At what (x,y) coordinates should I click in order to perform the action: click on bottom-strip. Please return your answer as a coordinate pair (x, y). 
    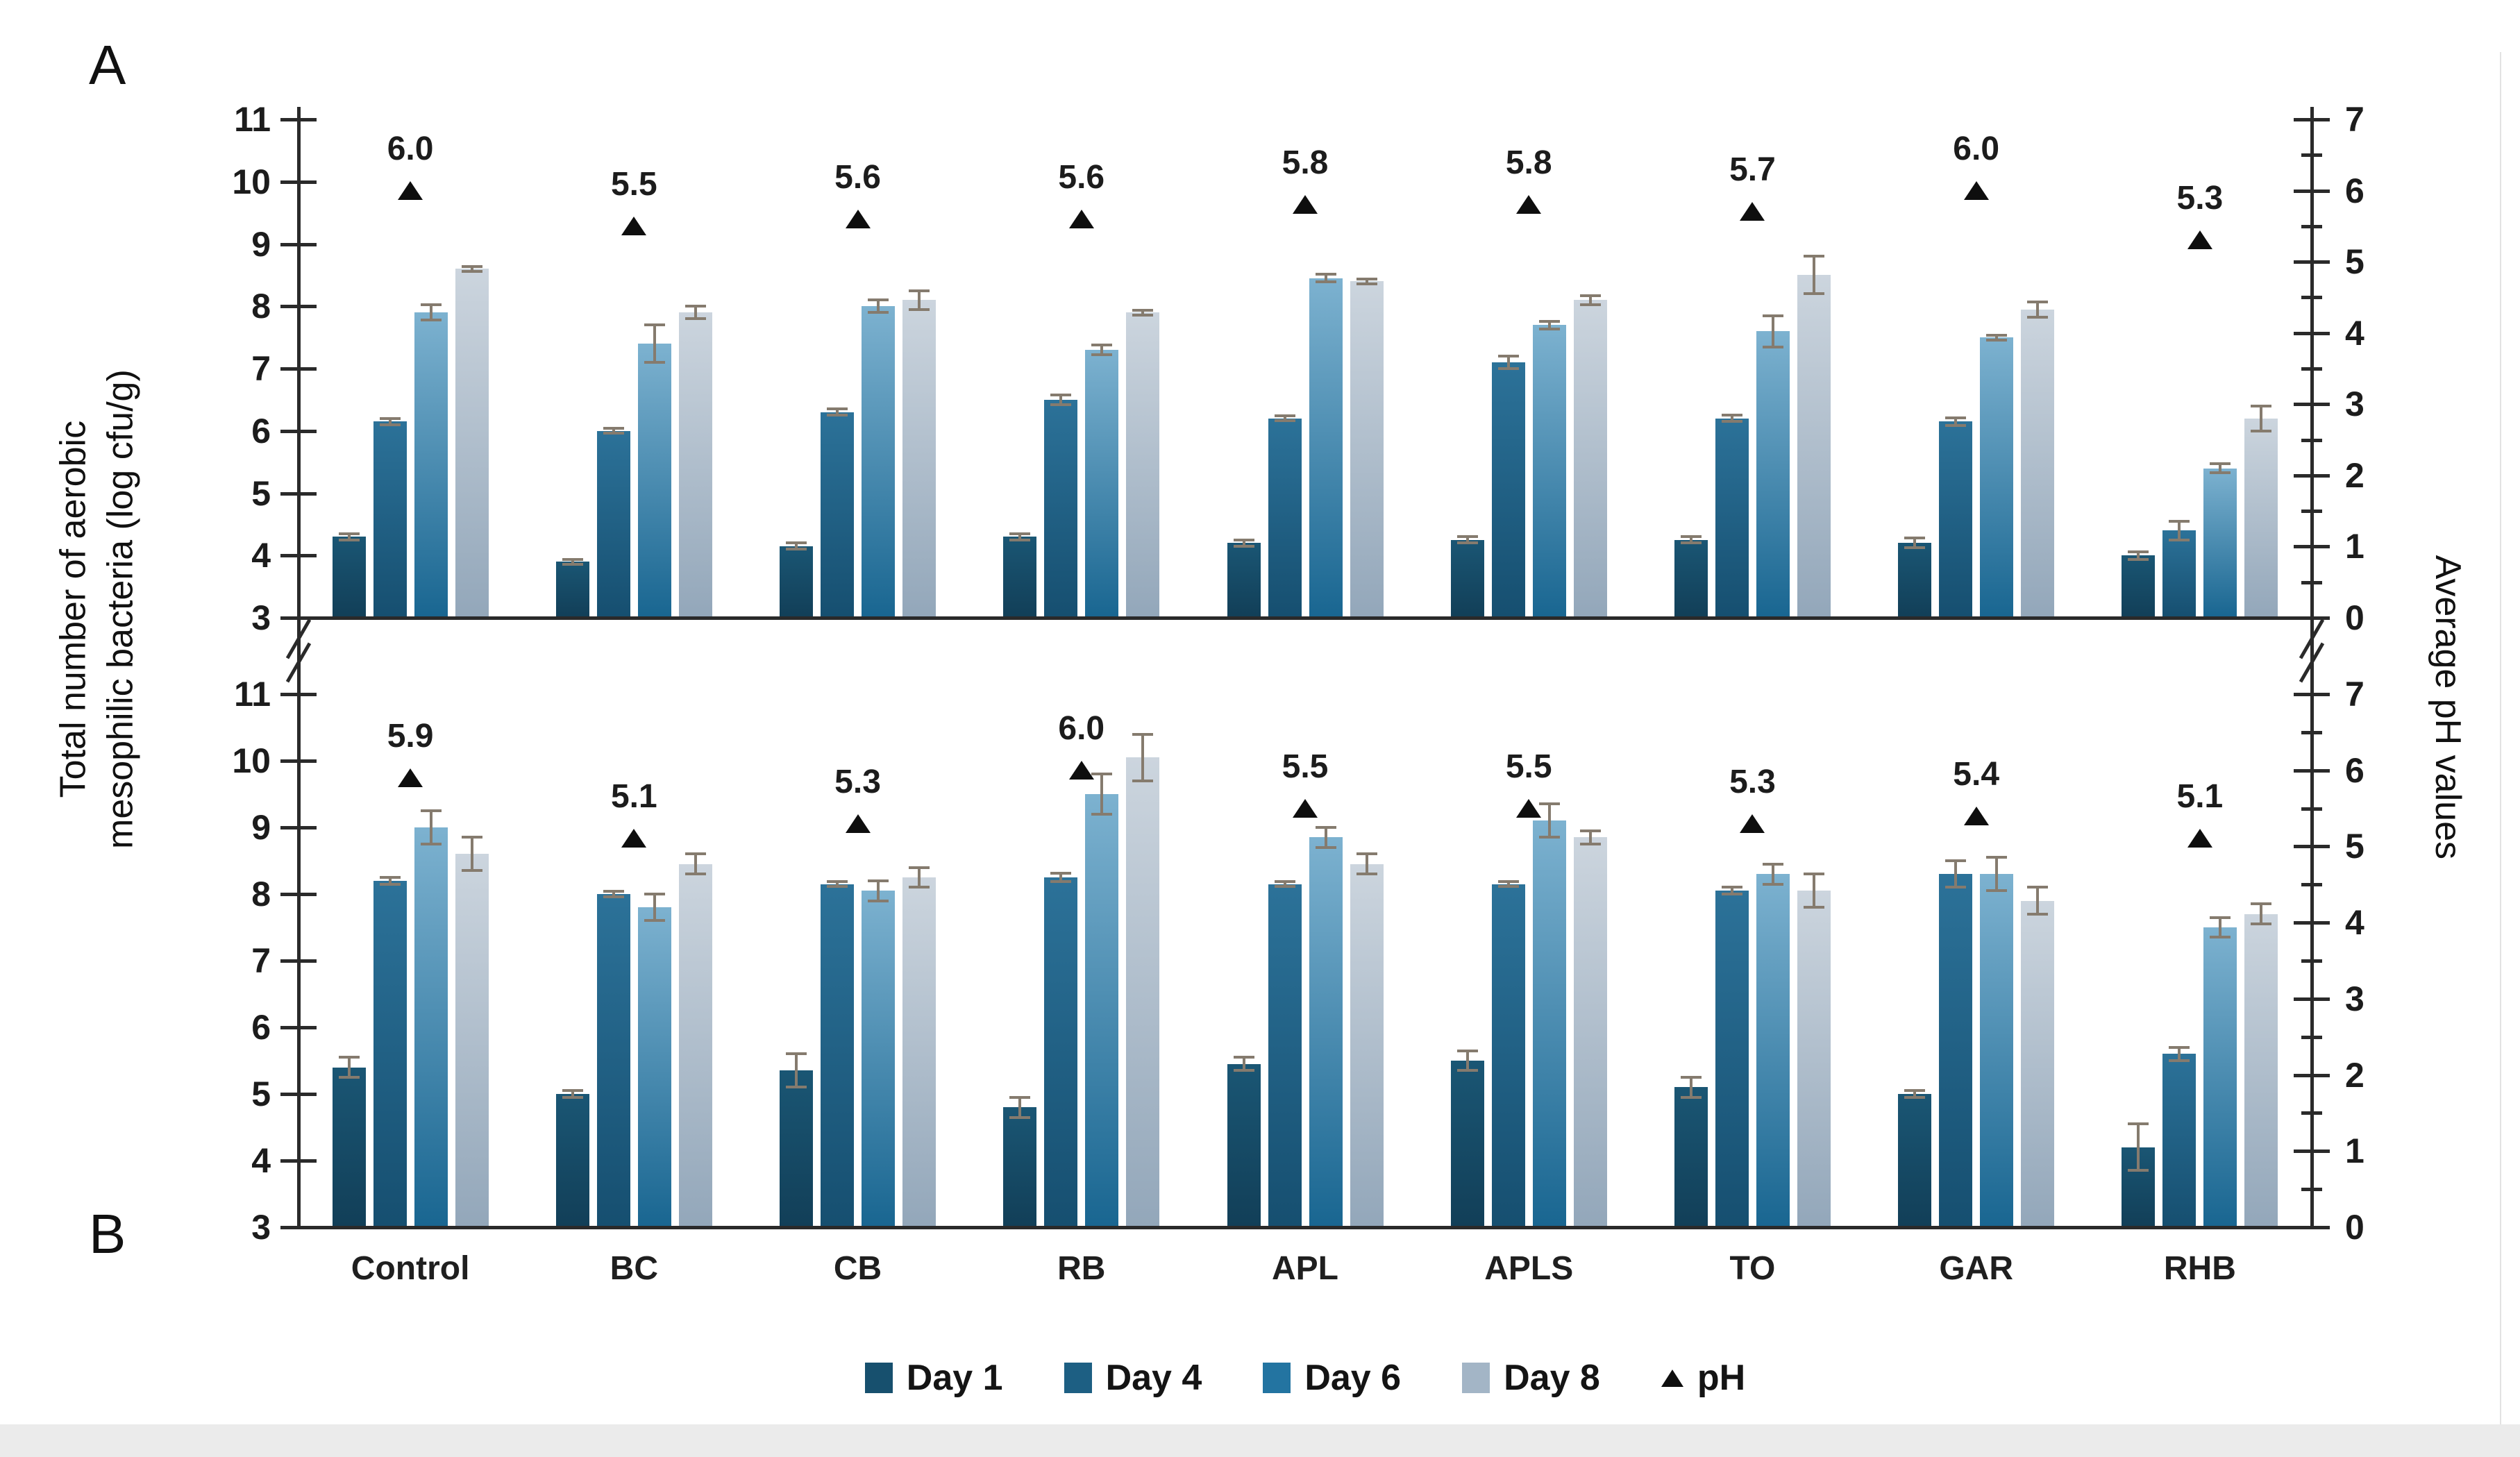
    Looking at the image, I should click on (1260, 1441).